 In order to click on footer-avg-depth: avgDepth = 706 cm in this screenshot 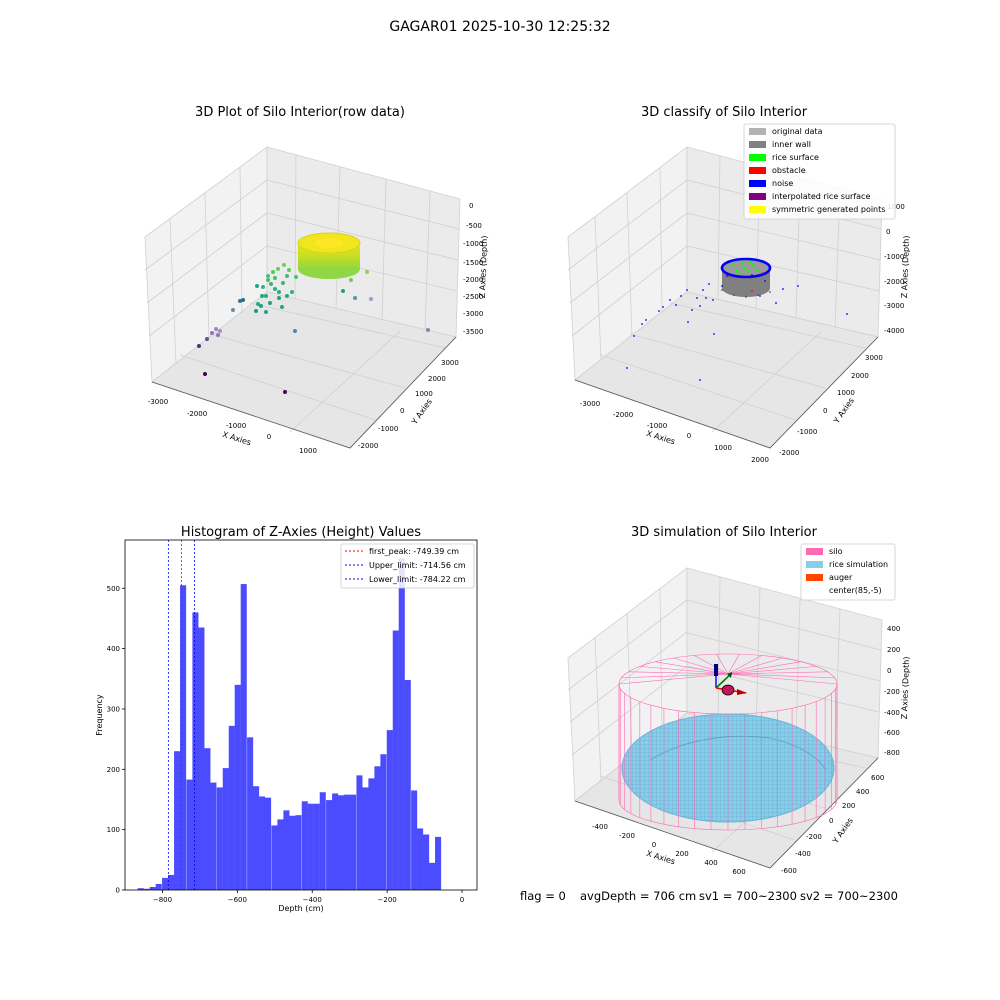, I will do `click(638, 896)`.